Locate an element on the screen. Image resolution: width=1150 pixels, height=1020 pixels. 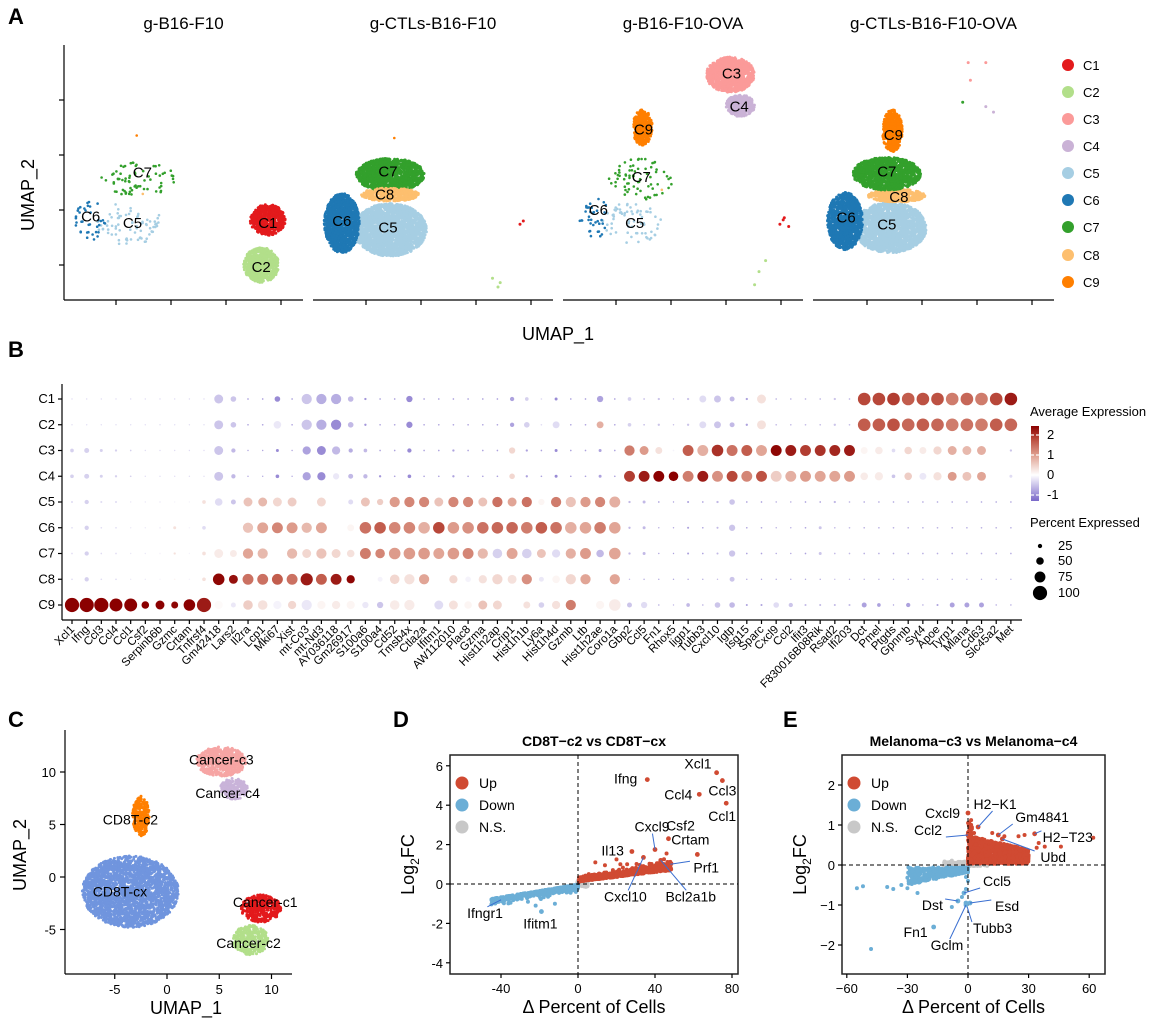
cluster-label: C1 is located at coordinates (267, 223).